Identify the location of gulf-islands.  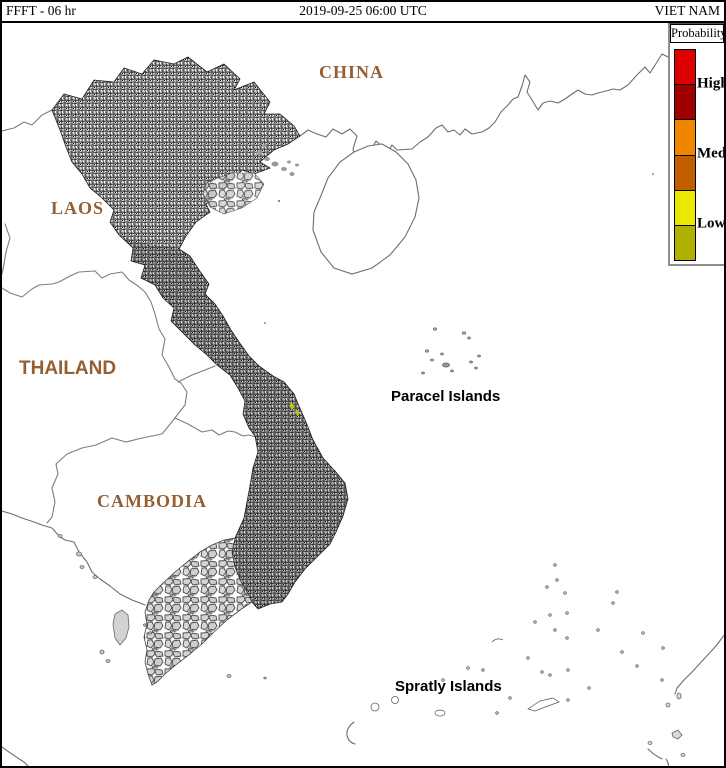
(162, 607).